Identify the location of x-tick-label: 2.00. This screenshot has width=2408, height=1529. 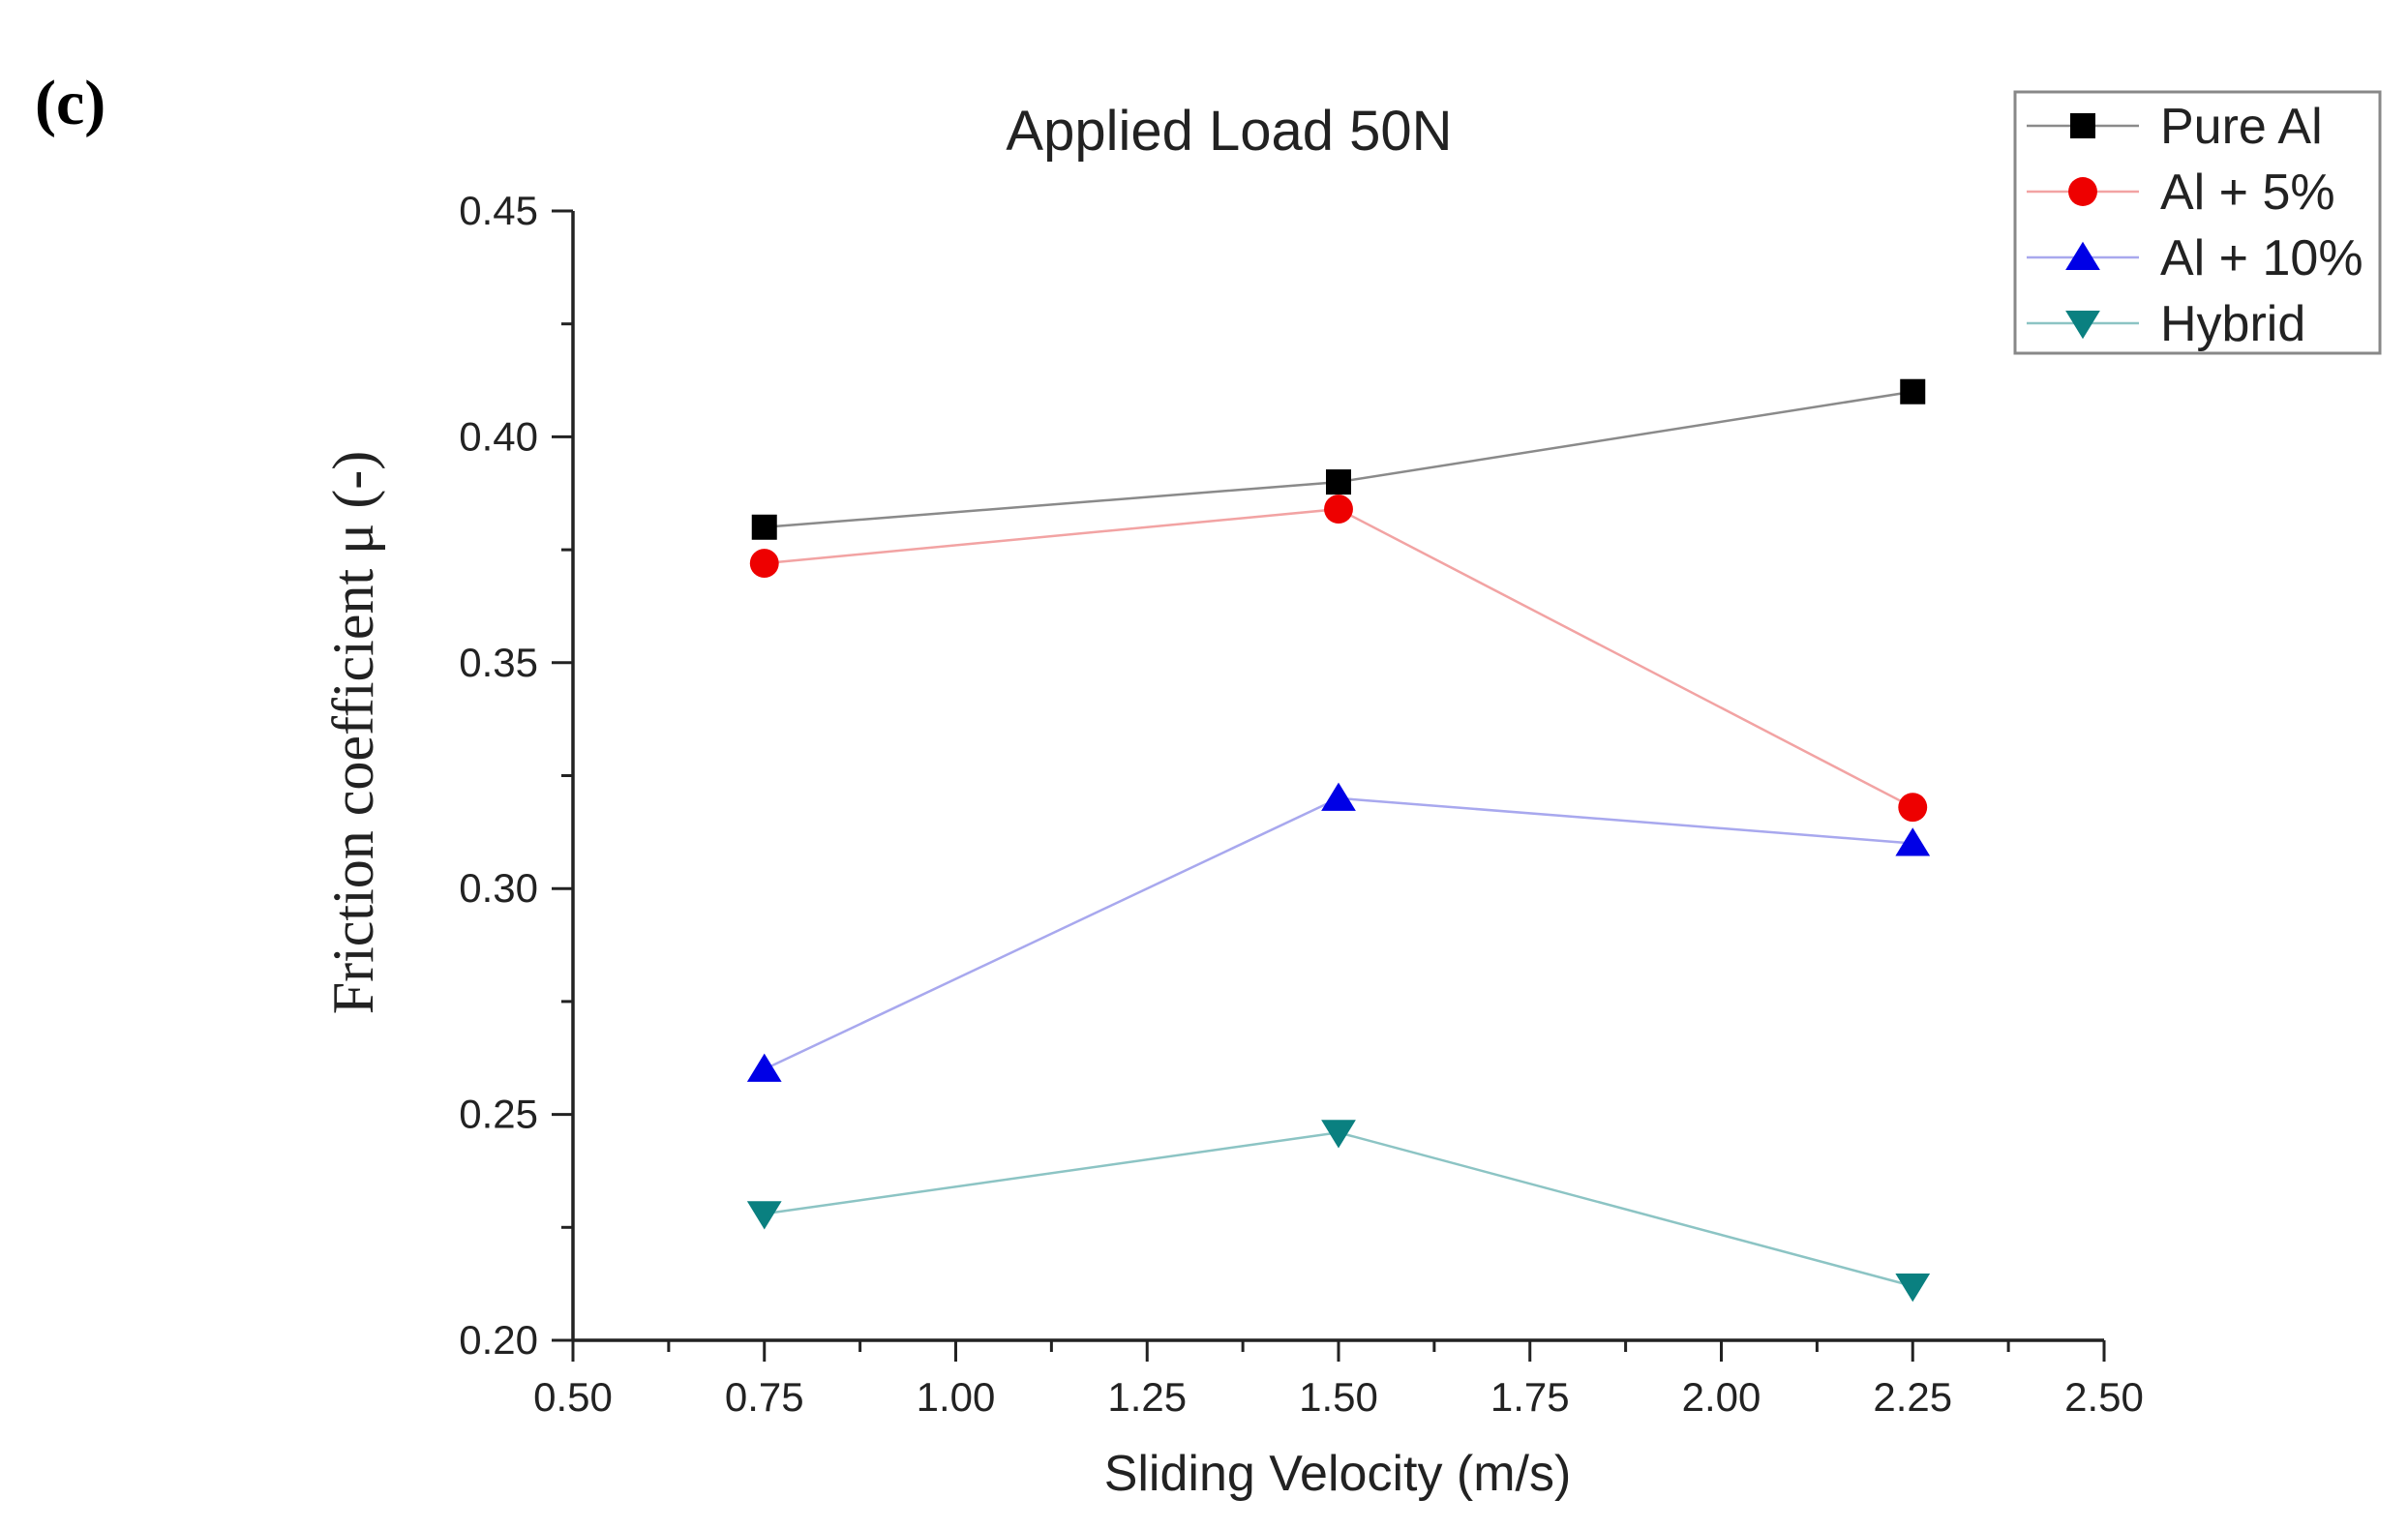
(1721, 1397).